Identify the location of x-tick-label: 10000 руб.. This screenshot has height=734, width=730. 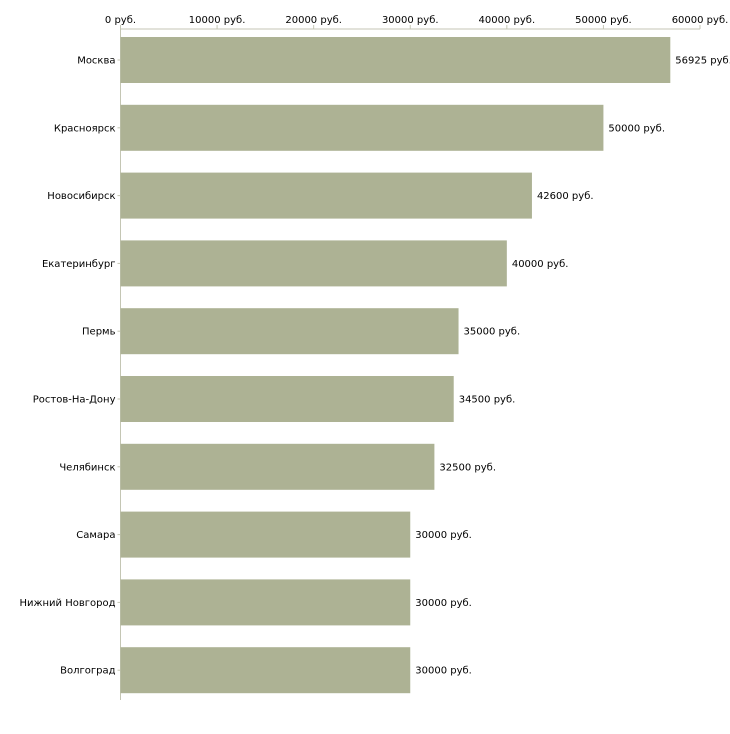
(217, 20).